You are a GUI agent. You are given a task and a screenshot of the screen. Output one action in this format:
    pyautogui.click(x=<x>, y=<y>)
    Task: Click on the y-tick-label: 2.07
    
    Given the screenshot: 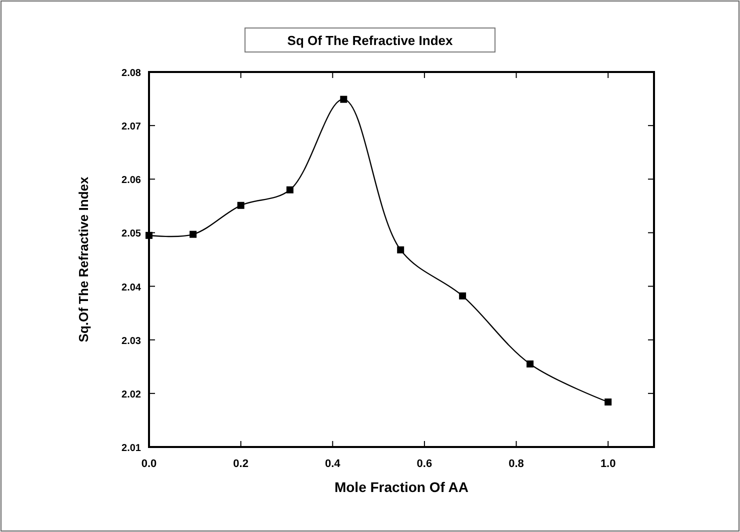 What is the action you would take?
    pyautogui.click(x=132, y=127)
    